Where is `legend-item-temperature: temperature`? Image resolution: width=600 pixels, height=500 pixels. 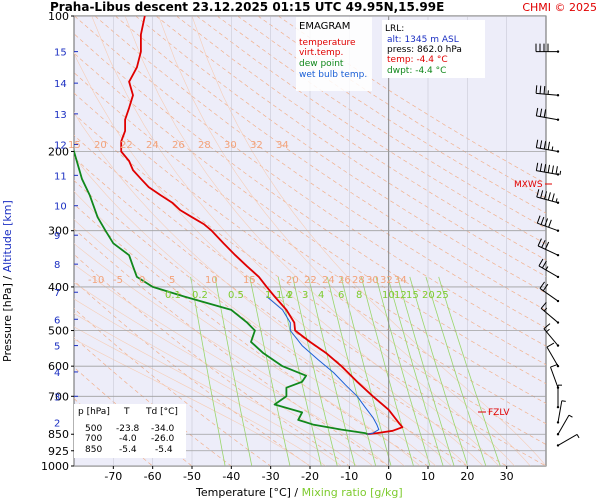
legend-item-temperature: temperature is located at coordinates (327, 43).